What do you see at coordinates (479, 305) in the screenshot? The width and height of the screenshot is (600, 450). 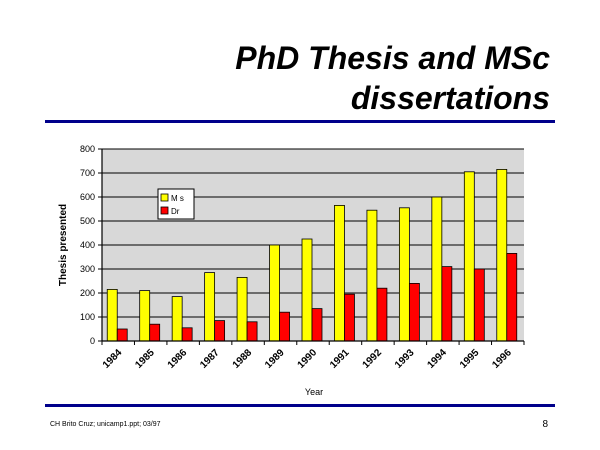 I see `bar-dr-1995` at bounding box center [479, 305].